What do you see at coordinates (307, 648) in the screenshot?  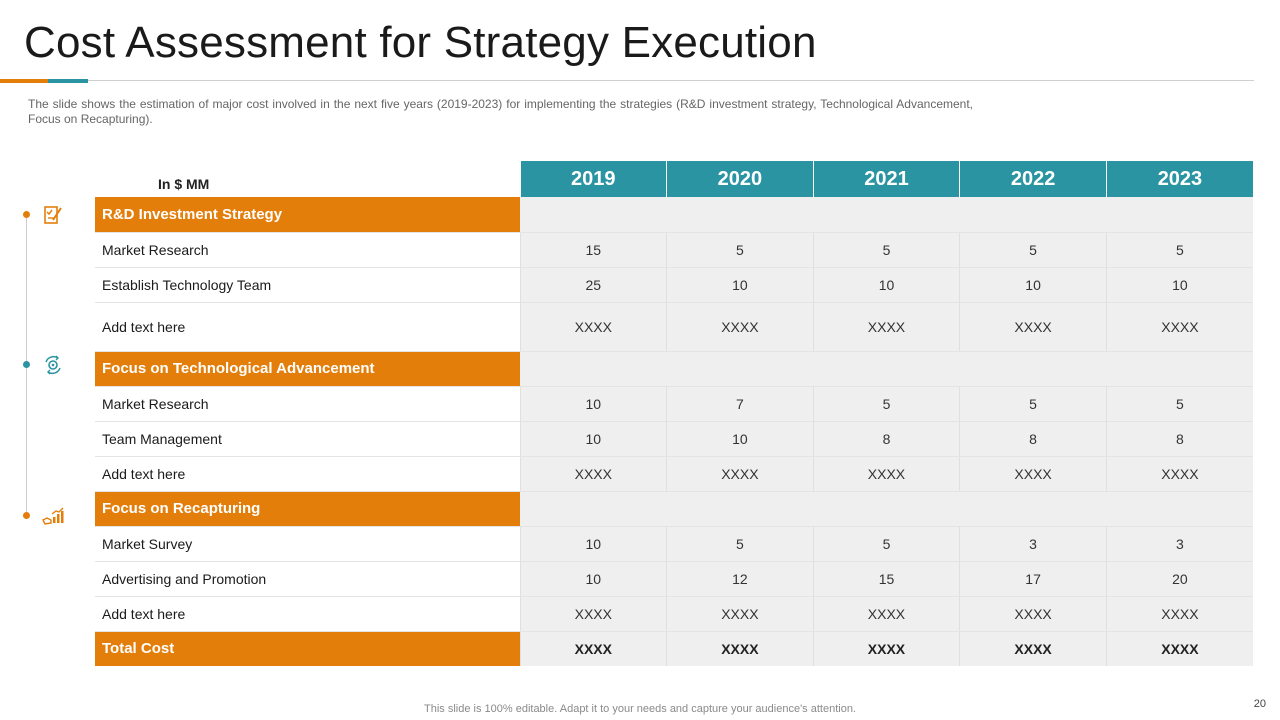 I see `total-label: Total Cost` at bounding box center [307, 648].